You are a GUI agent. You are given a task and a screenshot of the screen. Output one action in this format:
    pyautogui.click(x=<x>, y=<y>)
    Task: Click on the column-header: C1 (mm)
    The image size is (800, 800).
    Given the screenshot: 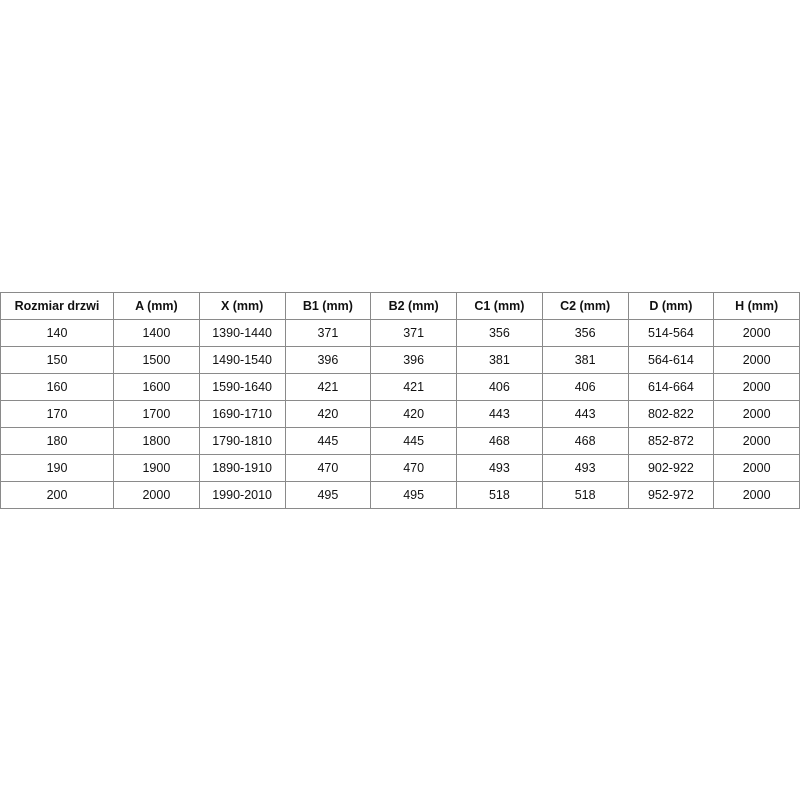 What is the action you would take?
    pyautogui.click(x=499, y=306)
    